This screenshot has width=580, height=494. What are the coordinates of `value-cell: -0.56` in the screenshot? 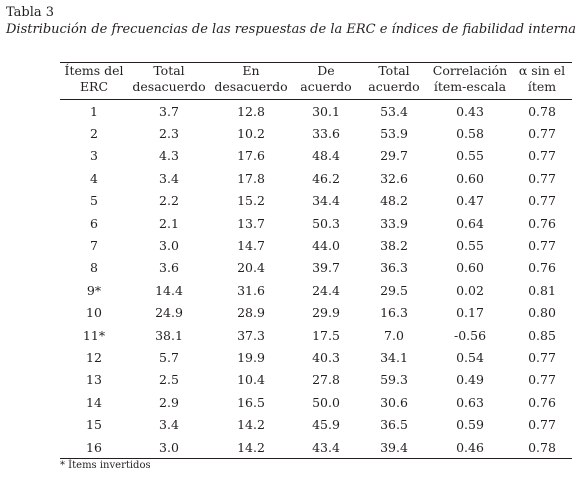 It's located at (470, 335).